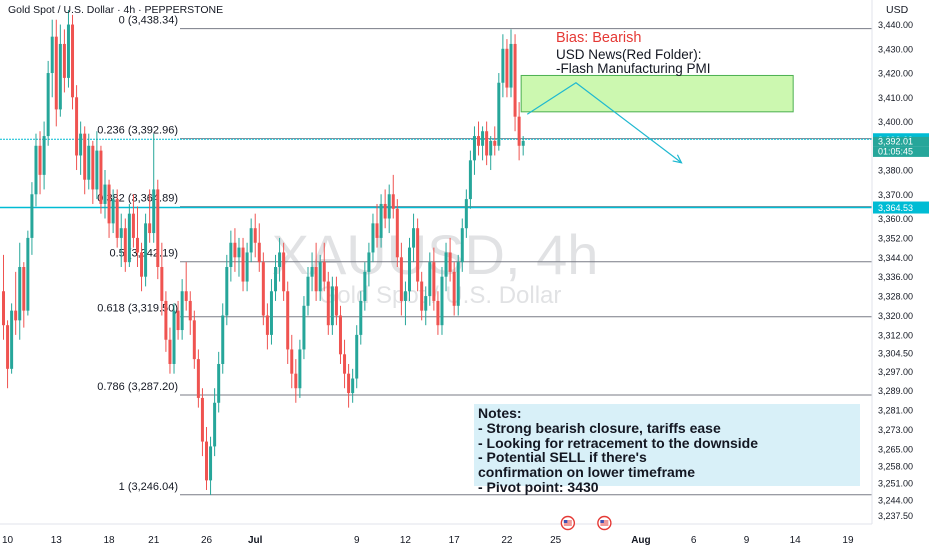 The height and width of the screenshot is (550, 932). Describe the element at coordinates (148, 21) in the screenshot. I see `fib-label: 0 (3,438.34)` at that location.